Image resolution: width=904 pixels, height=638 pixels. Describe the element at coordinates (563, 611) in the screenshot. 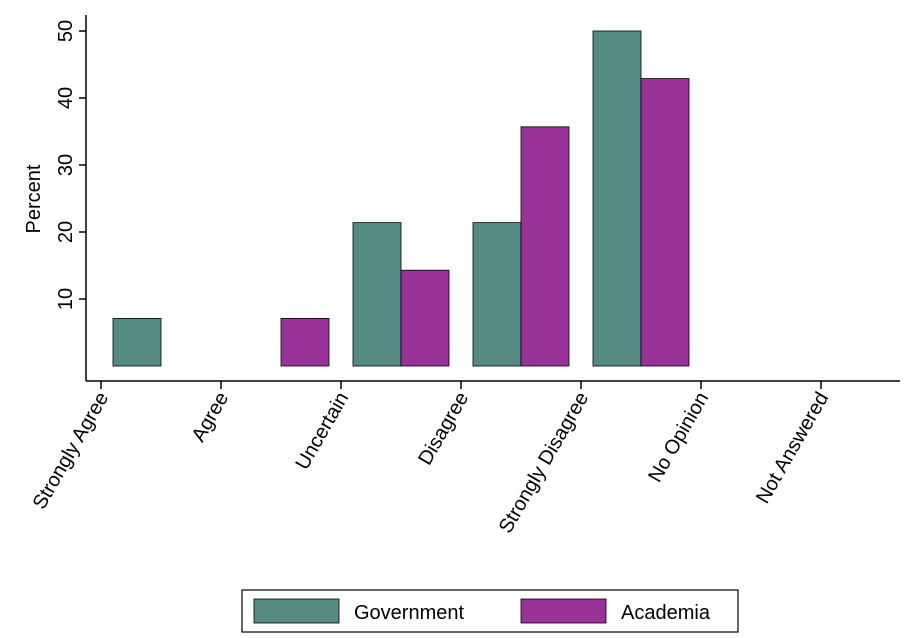

I see `legend-swatch-academia` at that location.